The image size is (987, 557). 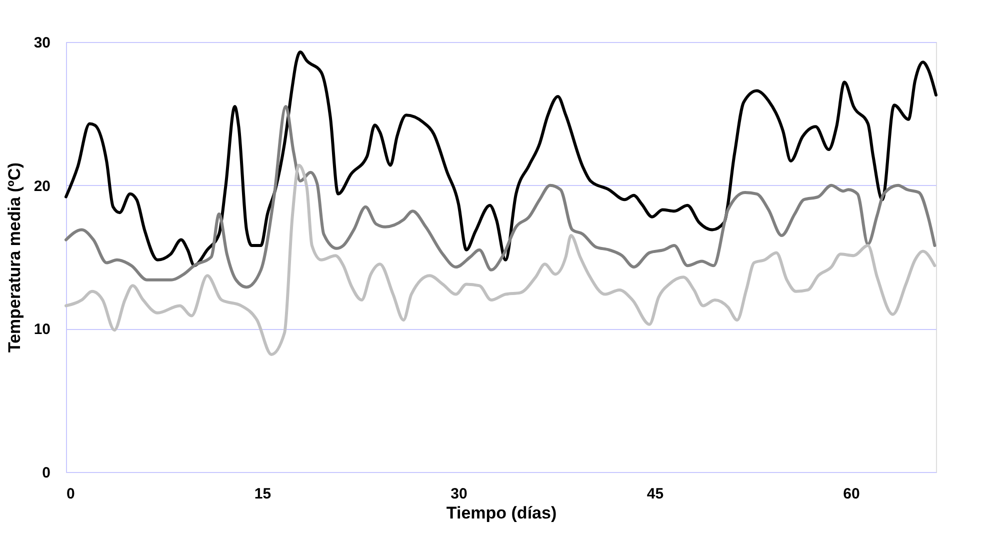 I want to click on y-axis-title: Temperatura media (ºC), so click(x=14, y=257).